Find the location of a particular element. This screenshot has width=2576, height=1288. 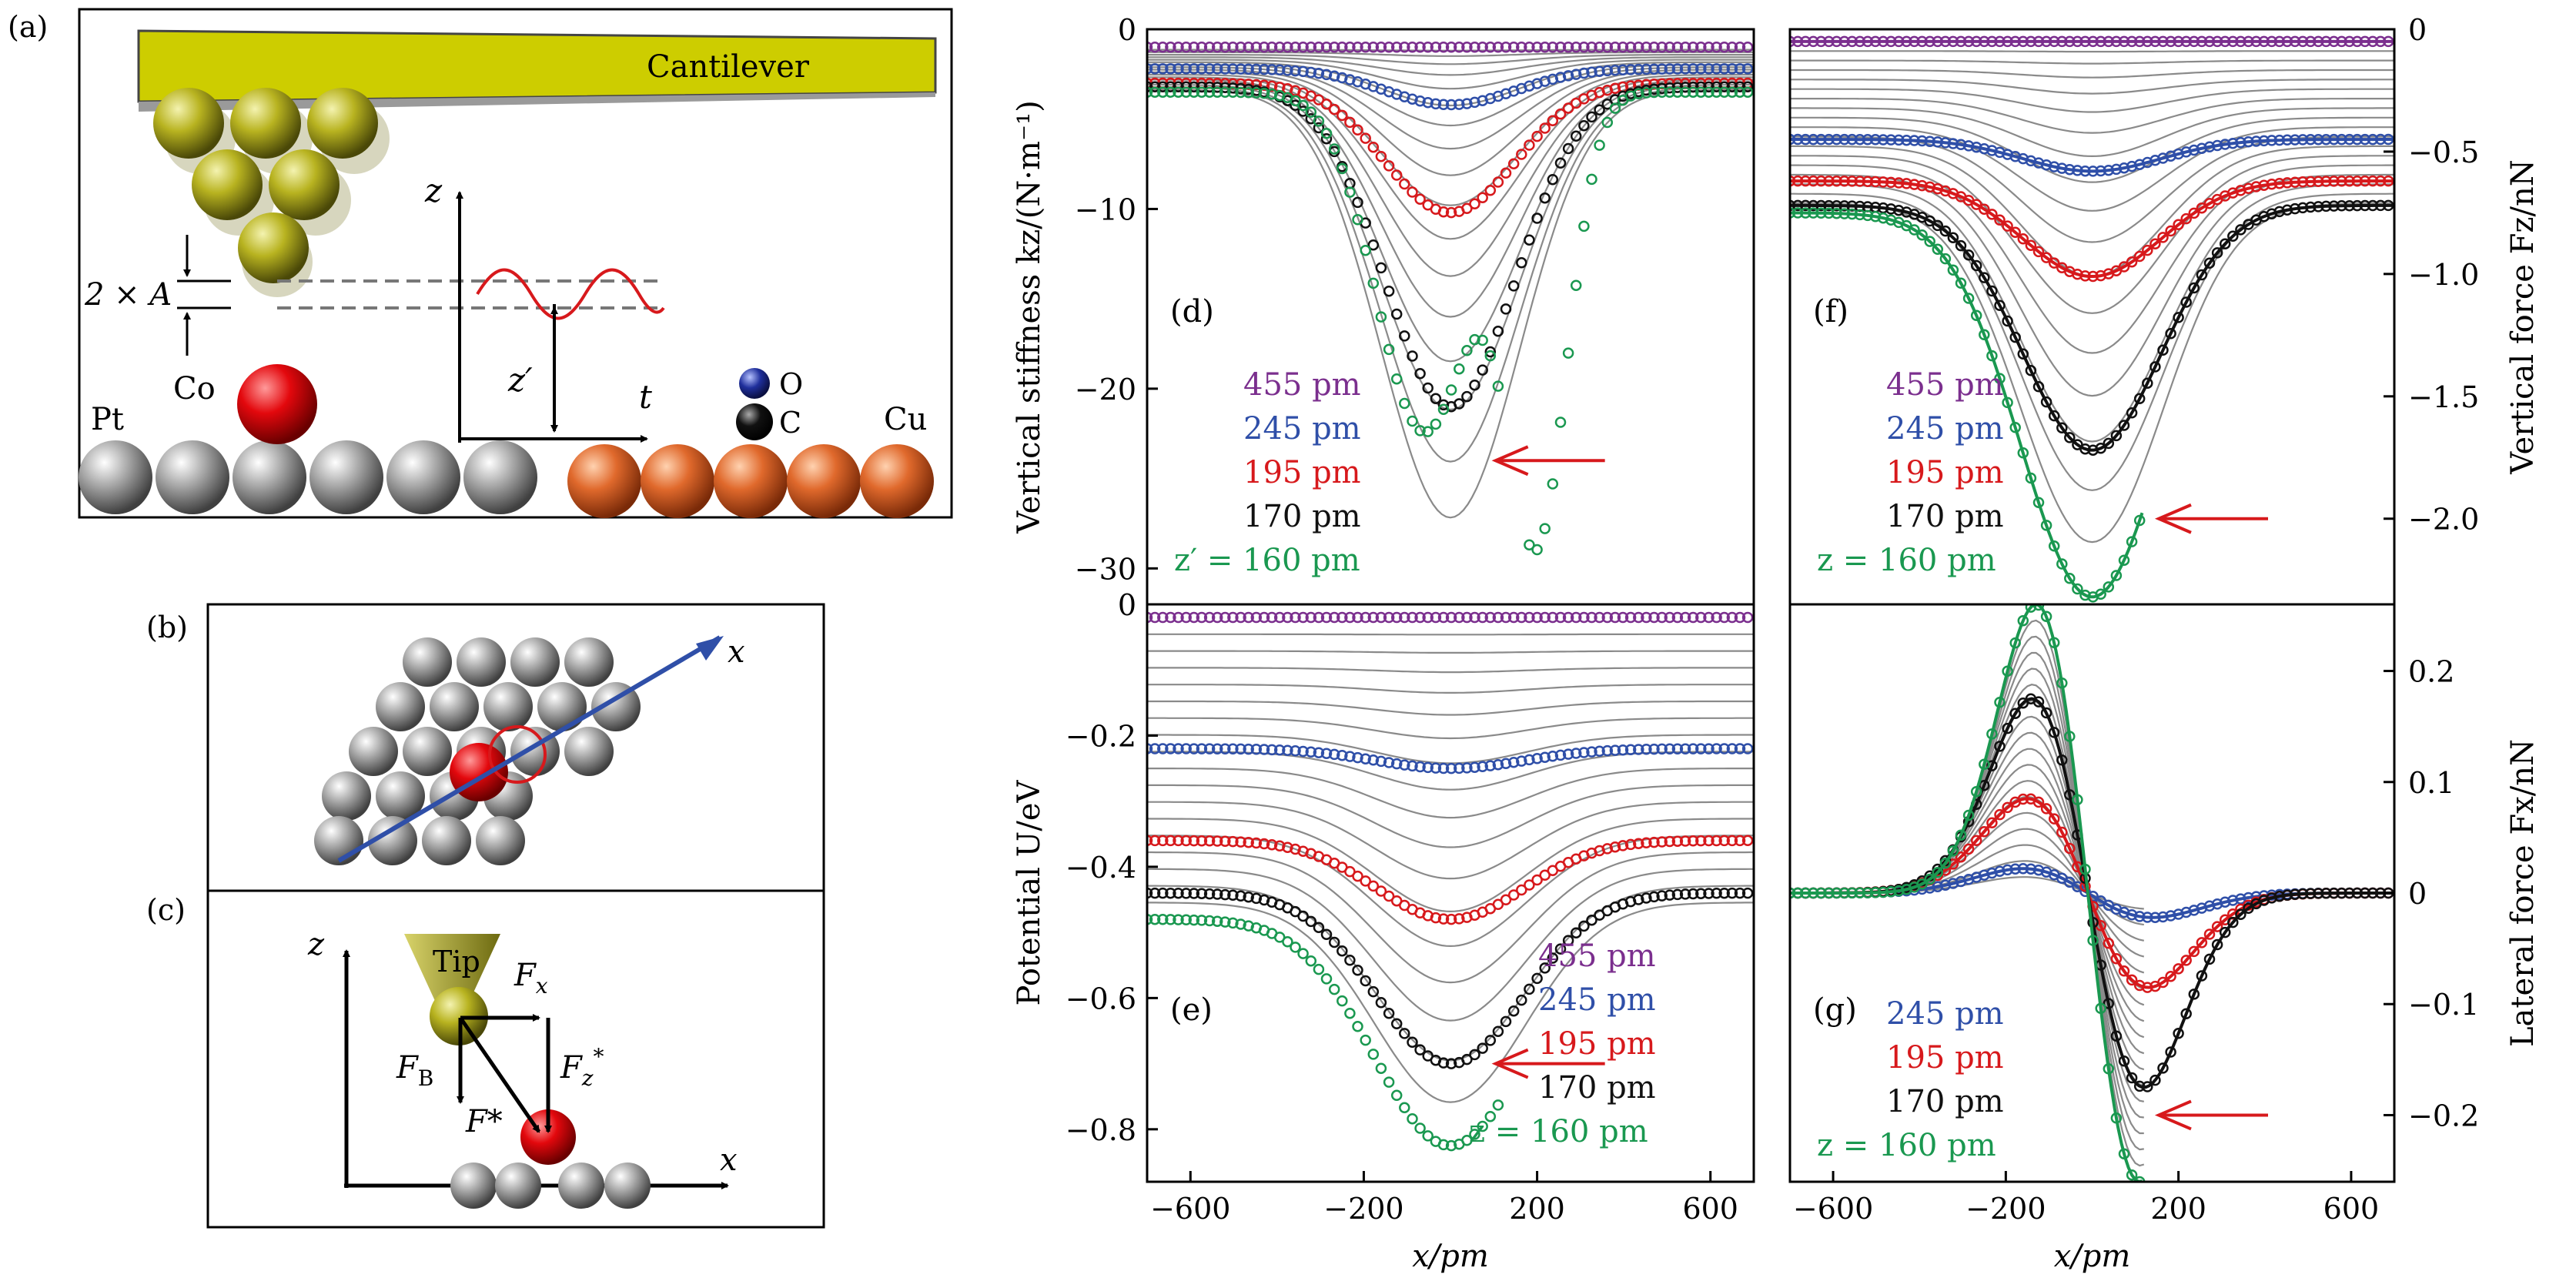

y-tick-label: 0 is located at coordinates (2418, 894).